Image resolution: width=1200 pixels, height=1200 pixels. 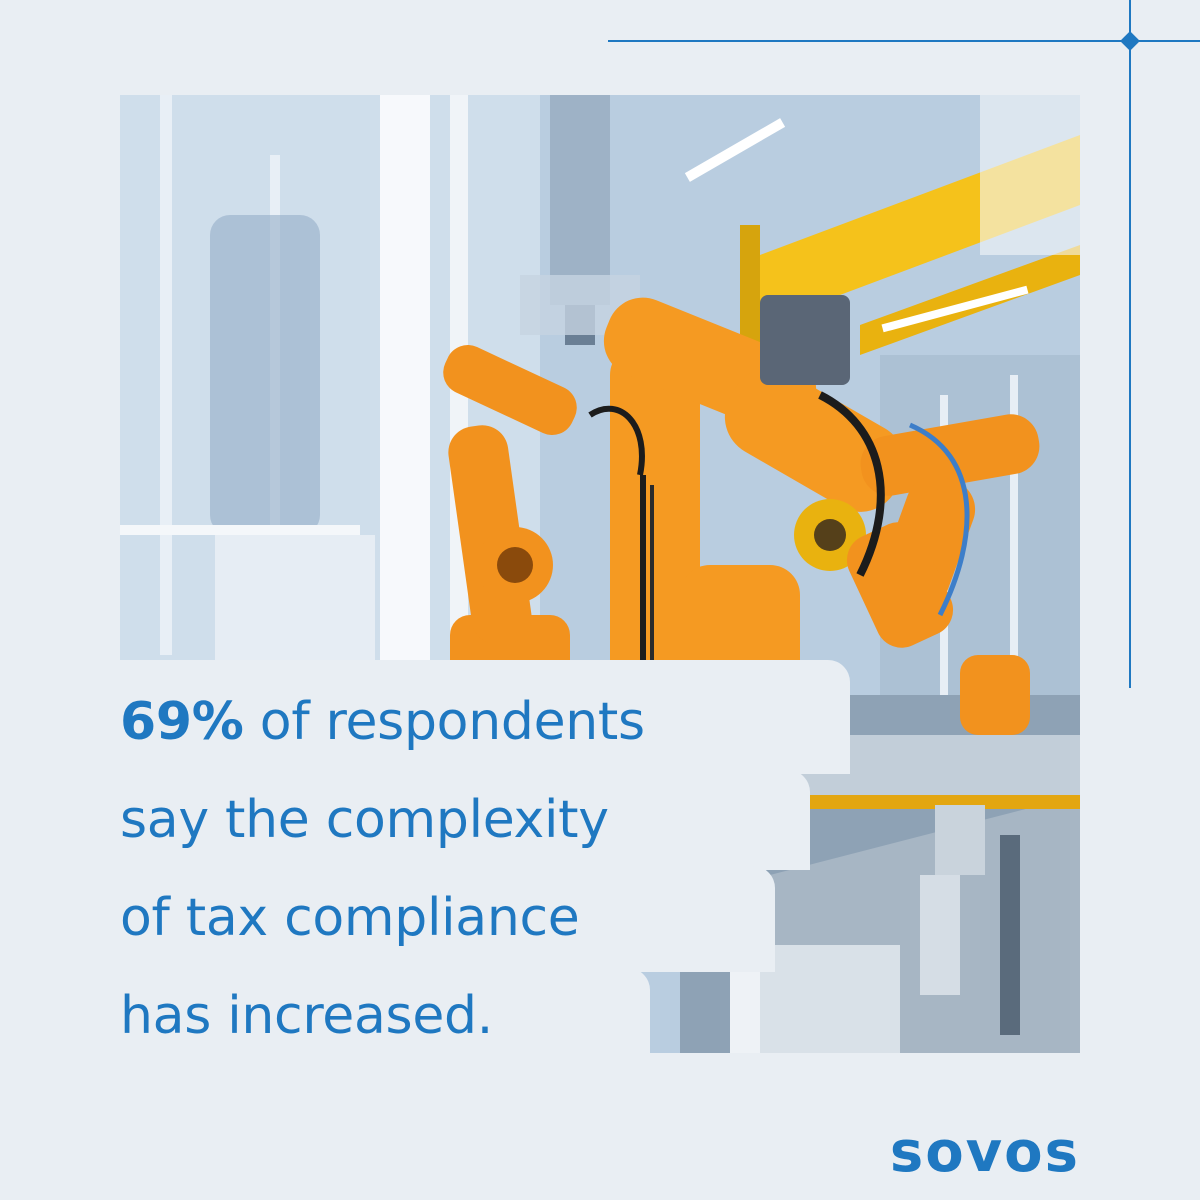 What do you see at coordinates (1130, 41) in the screenshot?
I see `decorative-diamond-icon` at bounding box center [1130, 41].